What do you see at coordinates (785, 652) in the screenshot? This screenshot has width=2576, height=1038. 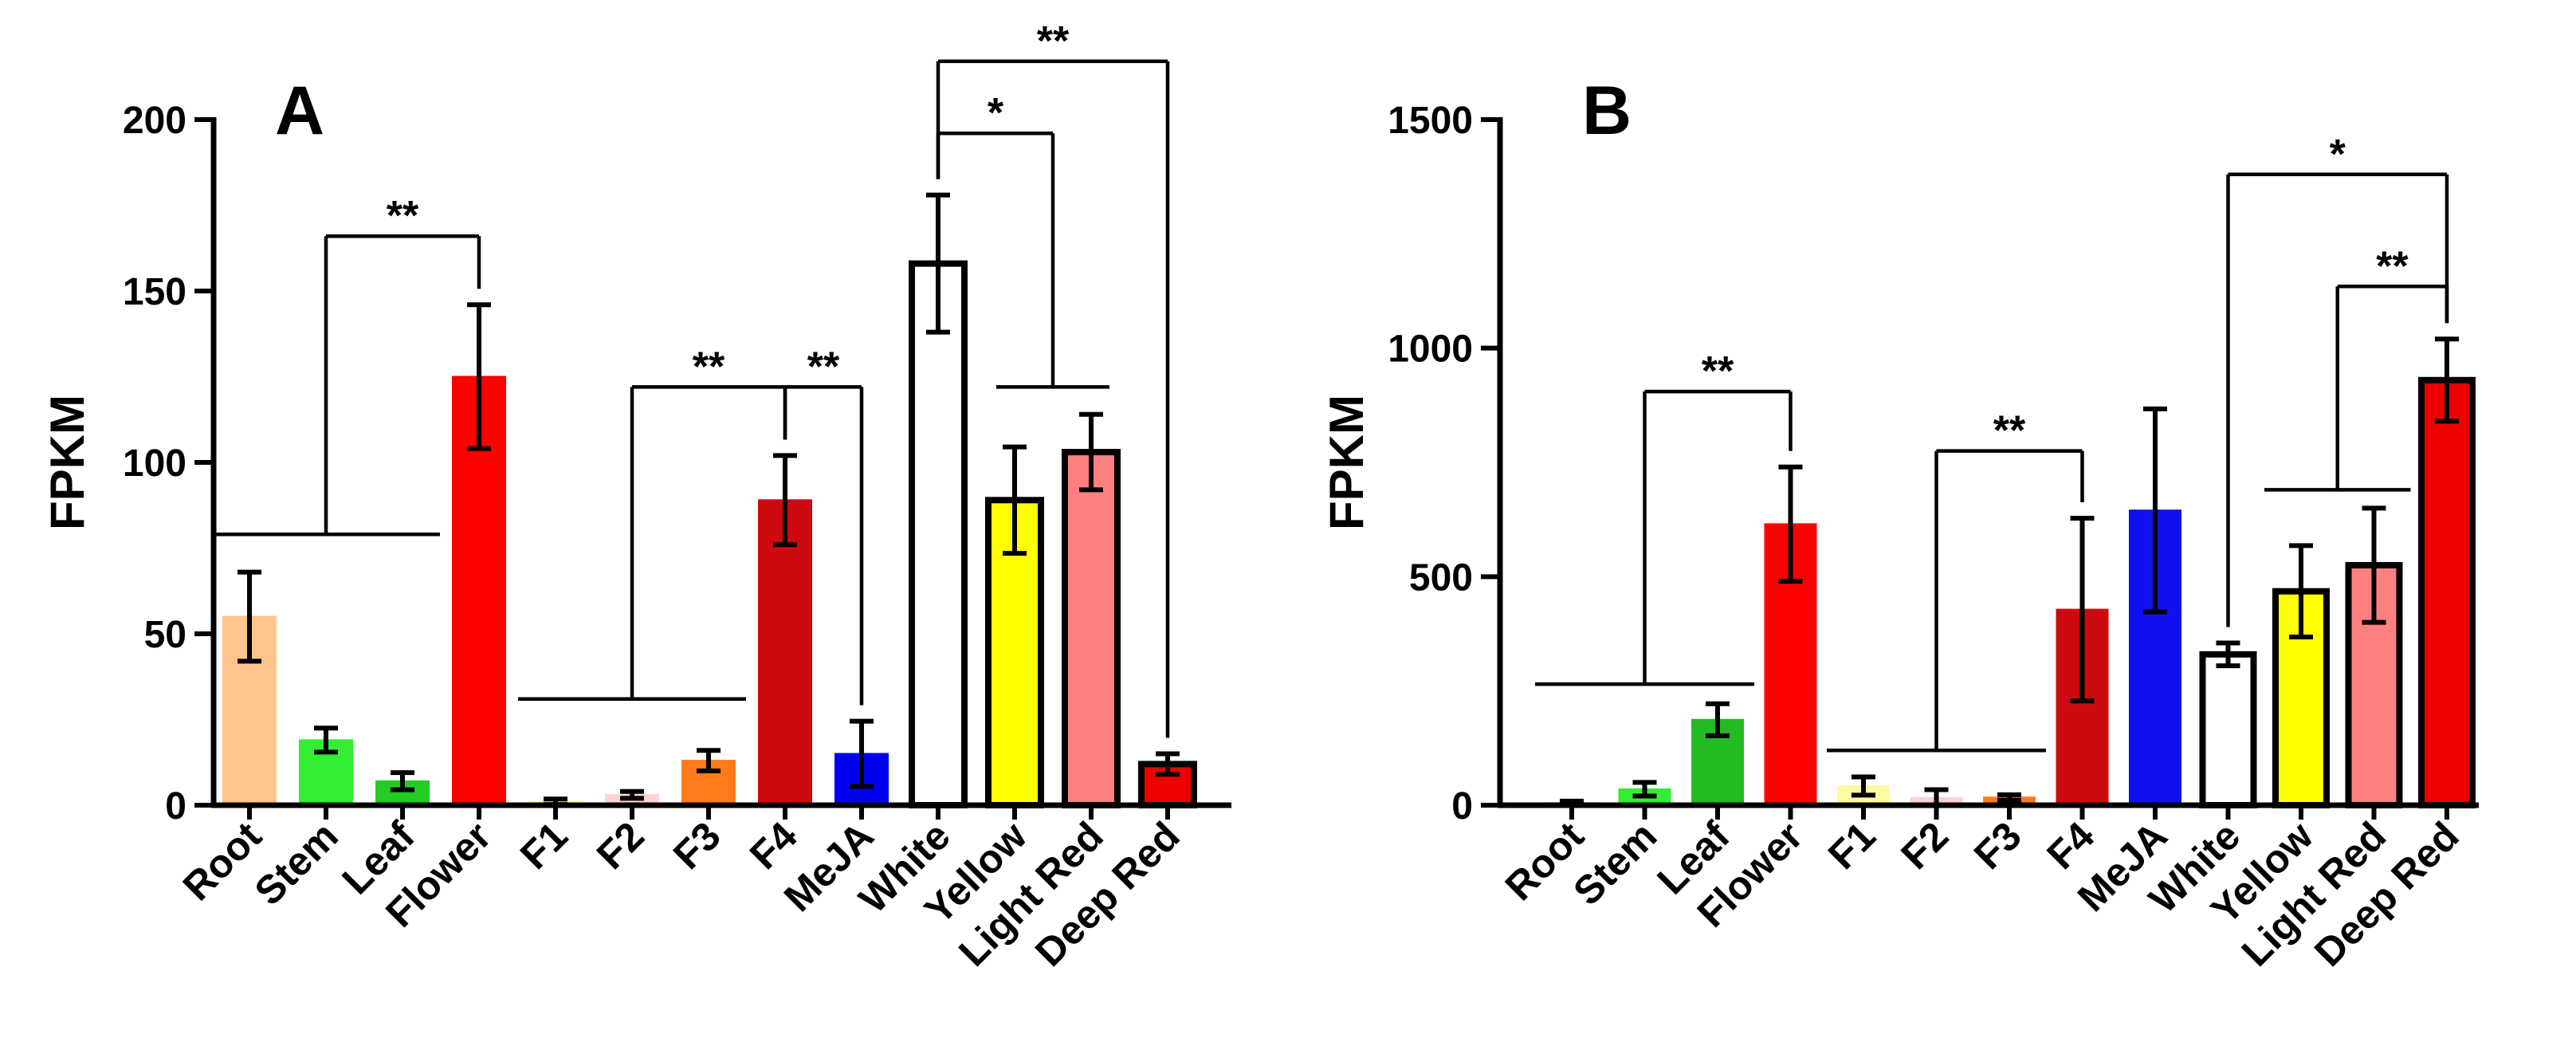 I see `bar-f4` at bounding box center [785, 652].